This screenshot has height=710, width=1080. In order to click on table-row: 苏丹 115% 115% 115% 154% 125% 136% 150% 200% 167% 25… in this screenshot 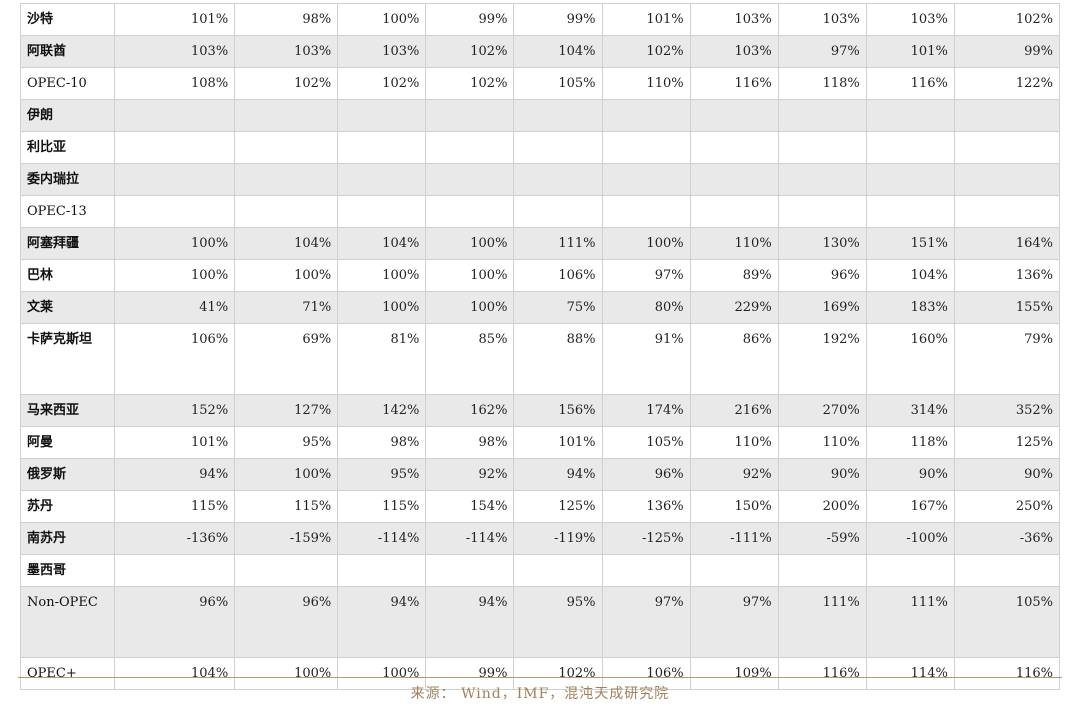, I will do `click(540, 506)`.